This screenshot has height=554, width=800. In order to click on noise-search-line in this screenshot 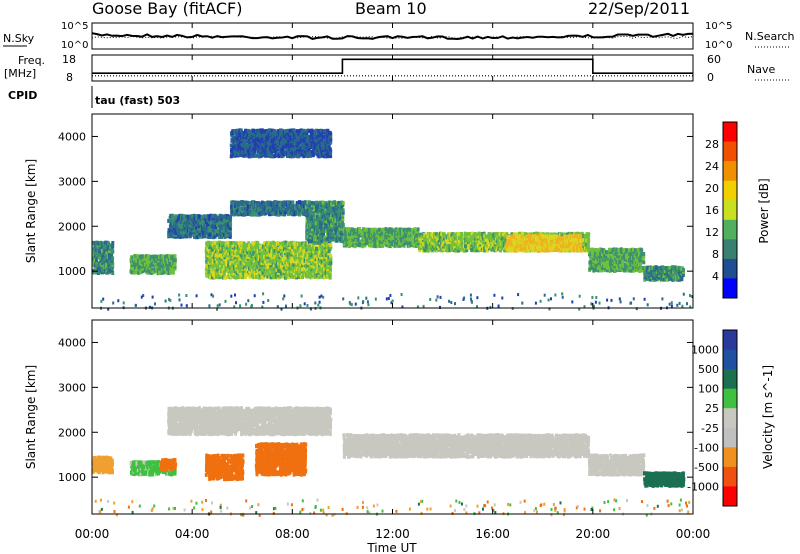, I will do `click(392, 37)`.